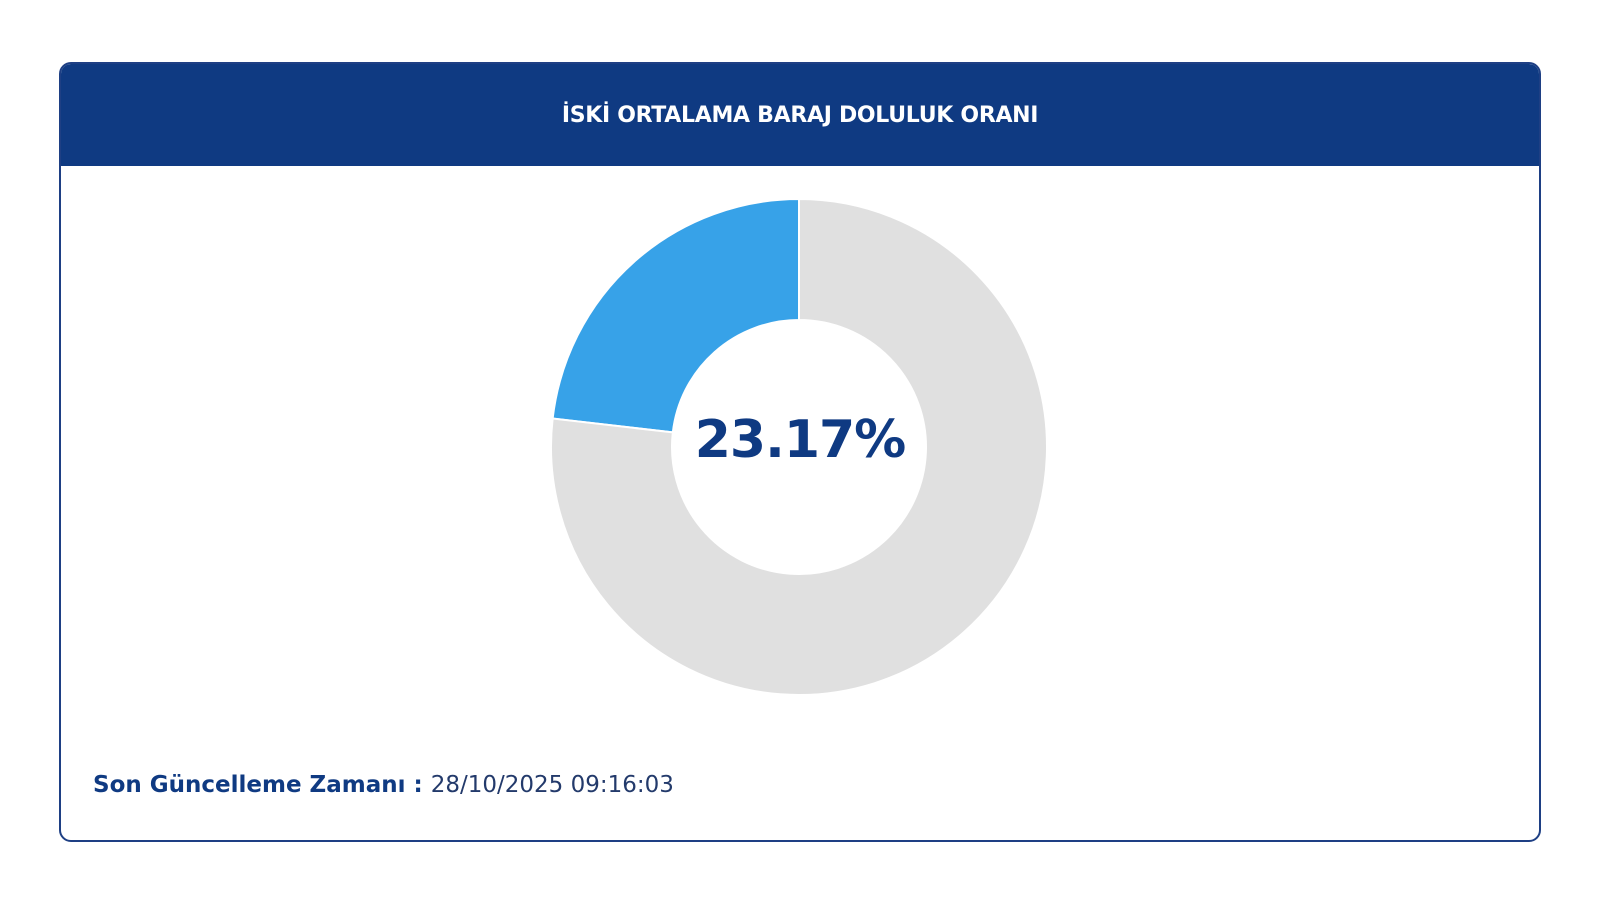  Describe the element at coordinates (800, 440) in the screenshot. I see `occupancy-percentage: 23.17%` at that location.